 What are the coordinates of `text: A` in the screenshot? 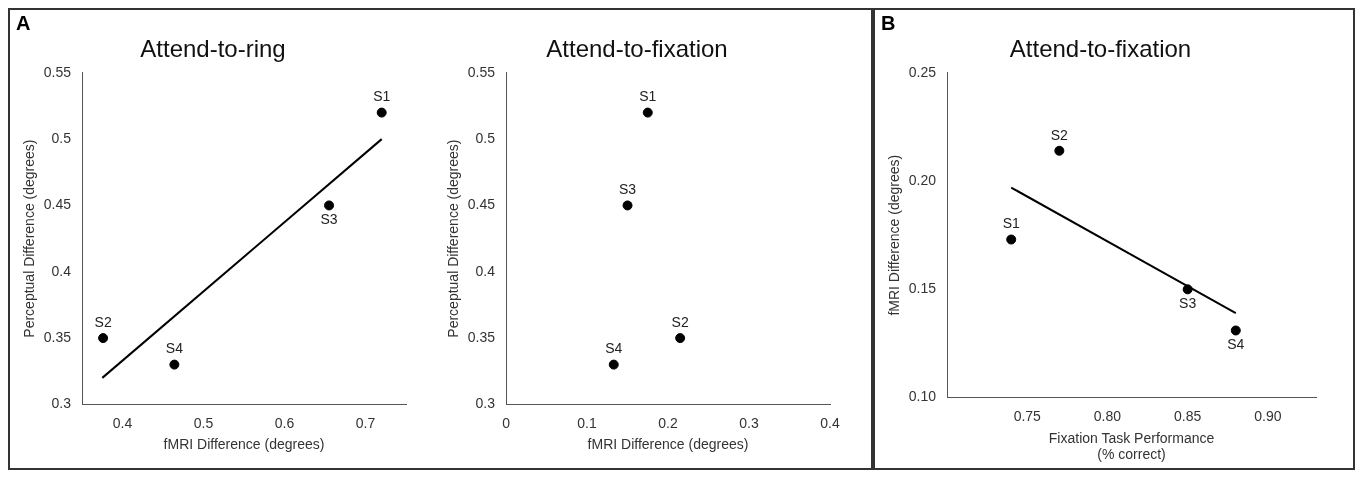 It's located at (23, 23).